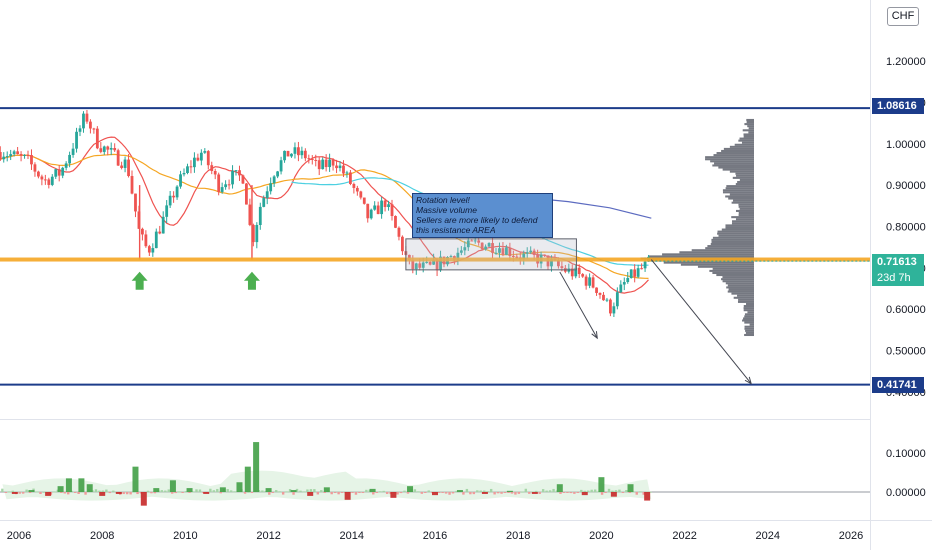 The height and width of the screenshot is (550, 932). I want to click on annotation-line: Sellers are more likely to defend, so click(477, 220).